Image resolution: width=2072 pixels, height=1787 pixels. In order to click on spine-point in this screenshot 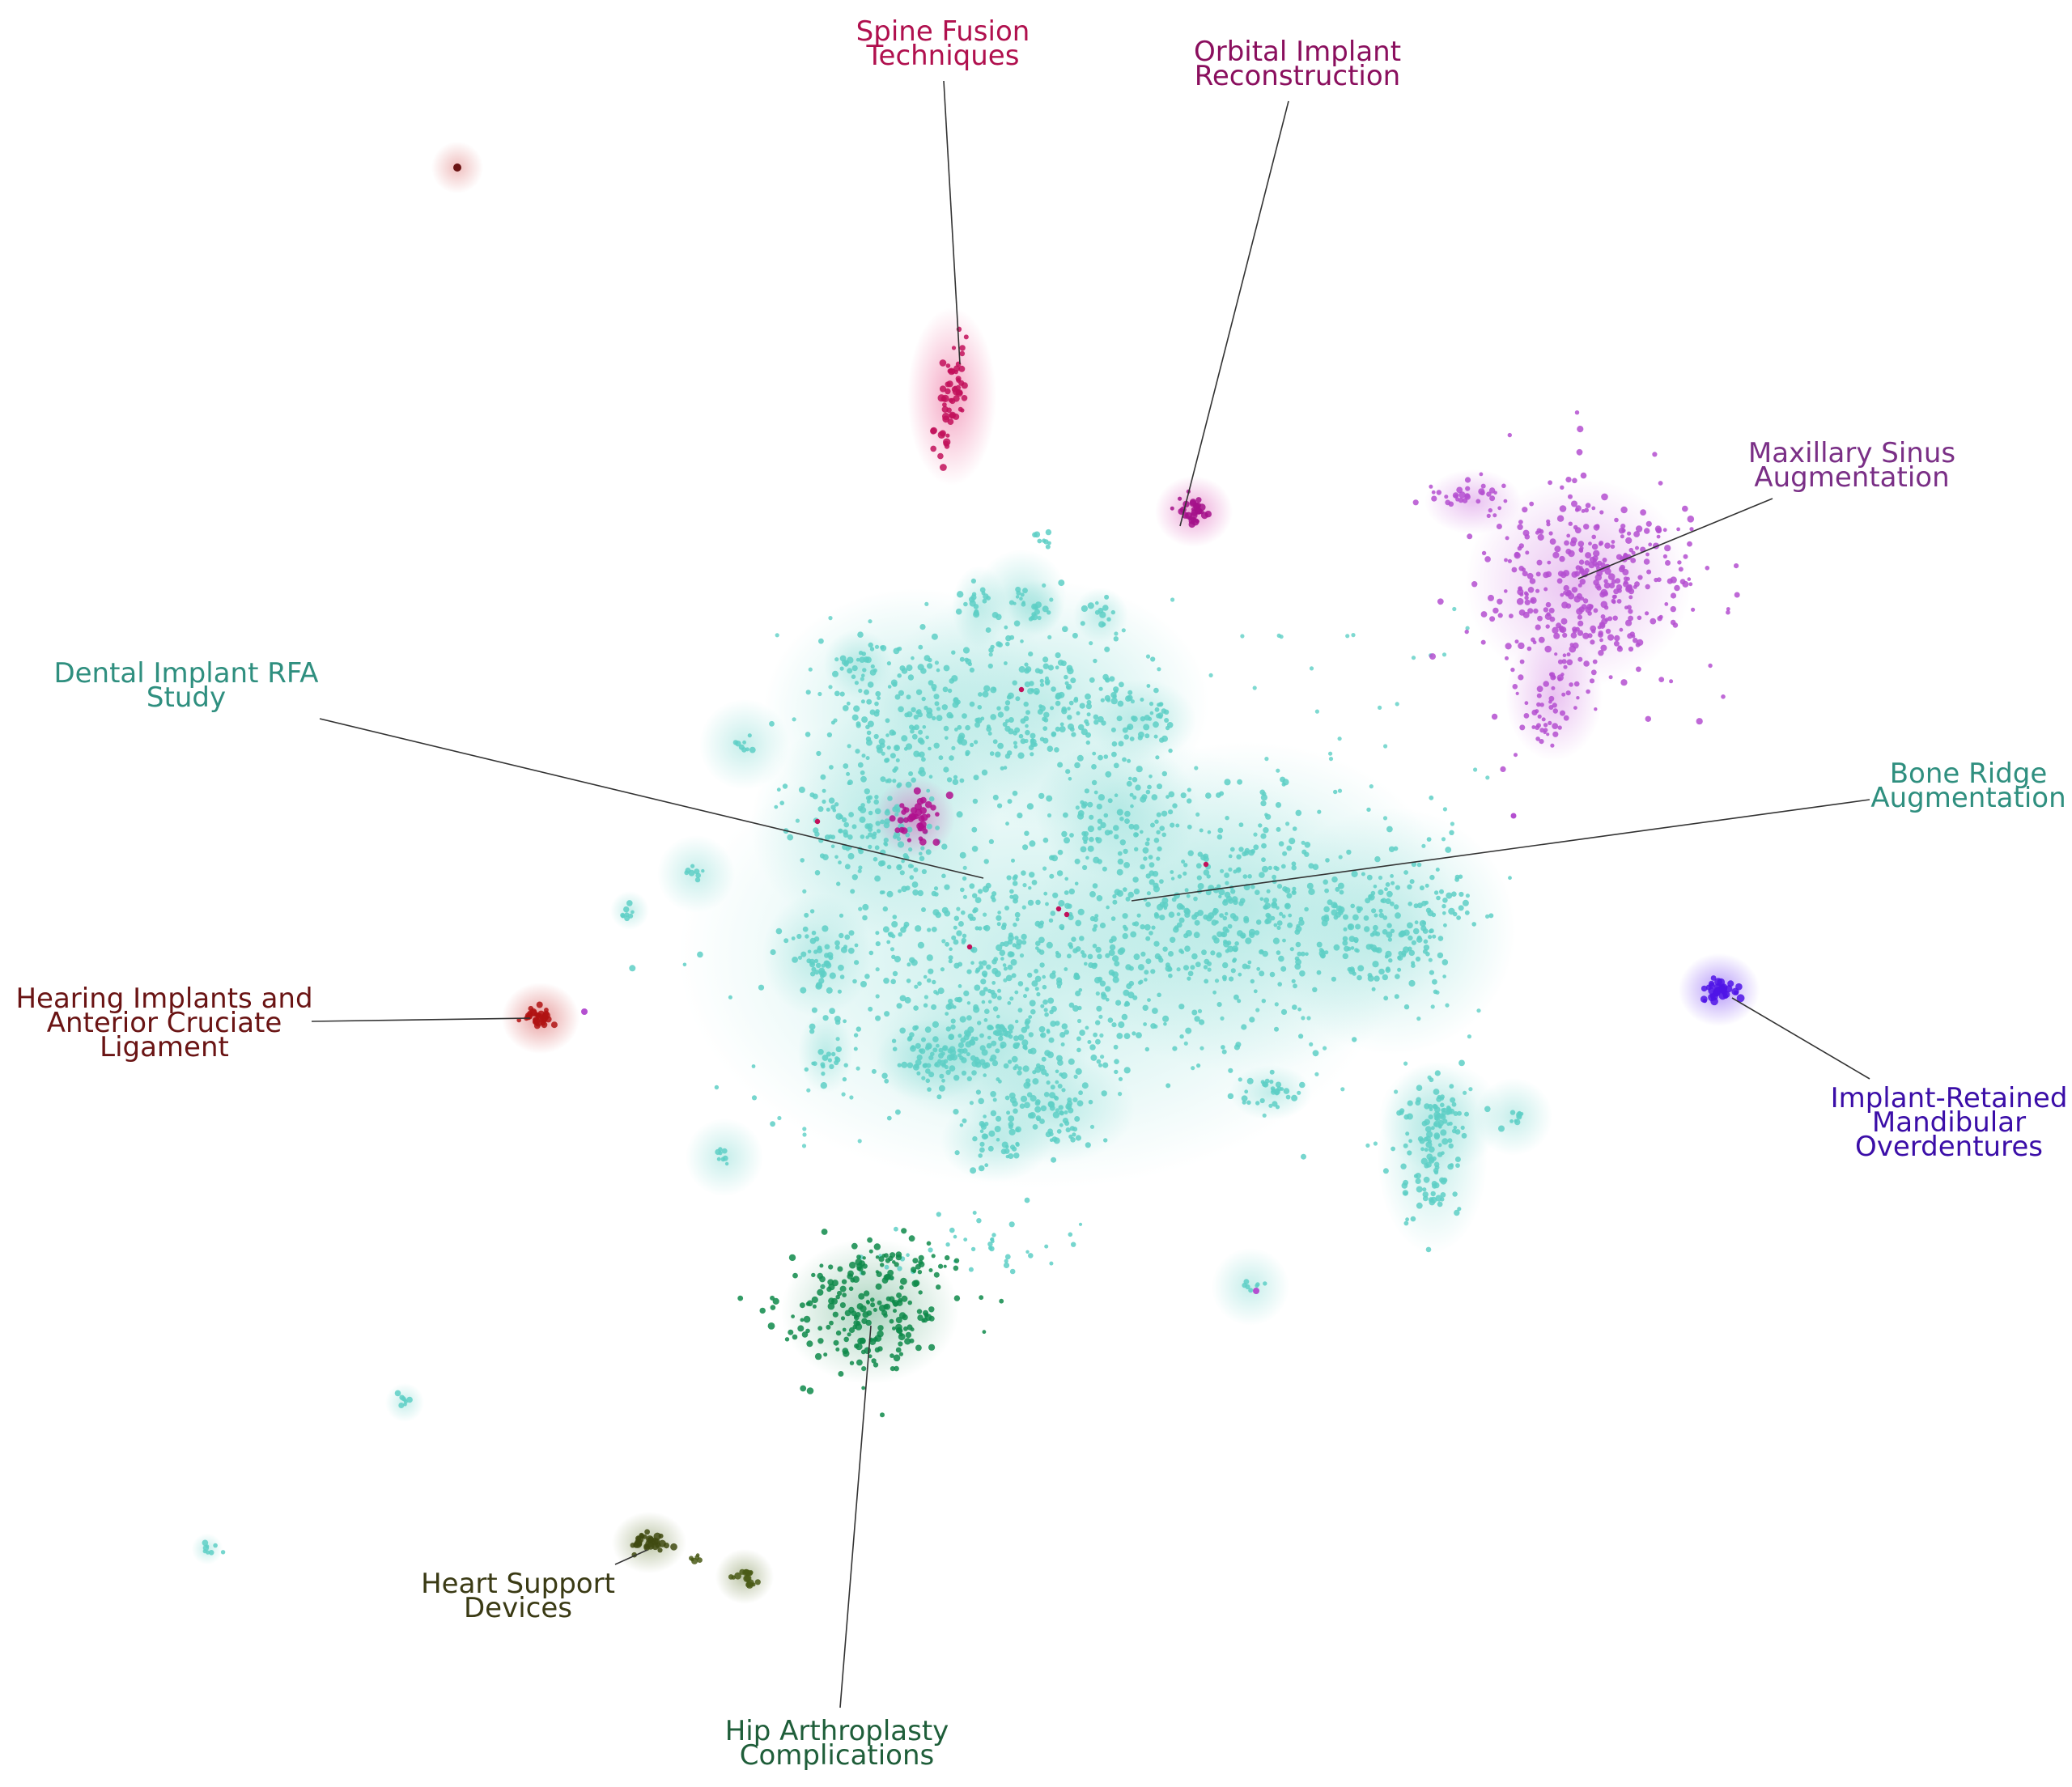, I will do `click(964, 385)`.